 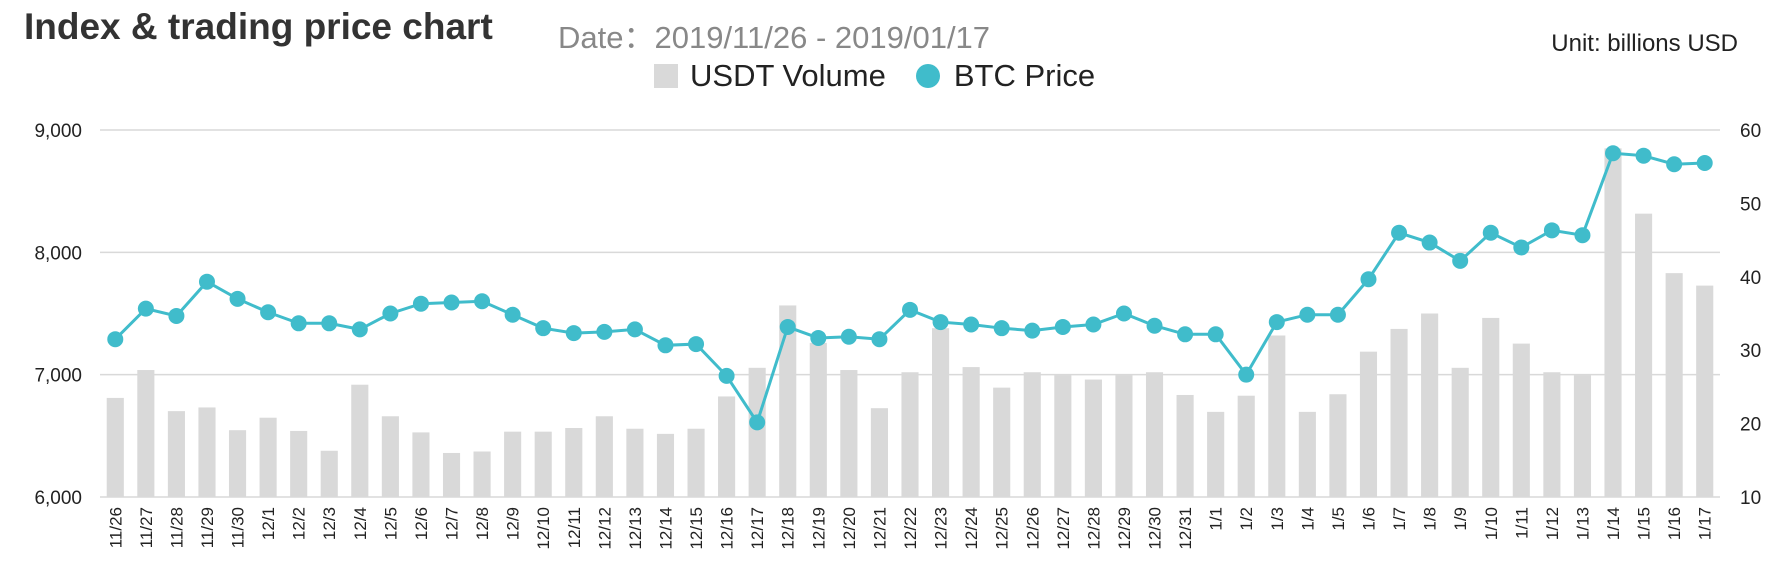 What do you see at coordinates (889, 76) in the screenshot?
I see `legend: USDT Volume BTC Price` at bounding box center [889, 76].